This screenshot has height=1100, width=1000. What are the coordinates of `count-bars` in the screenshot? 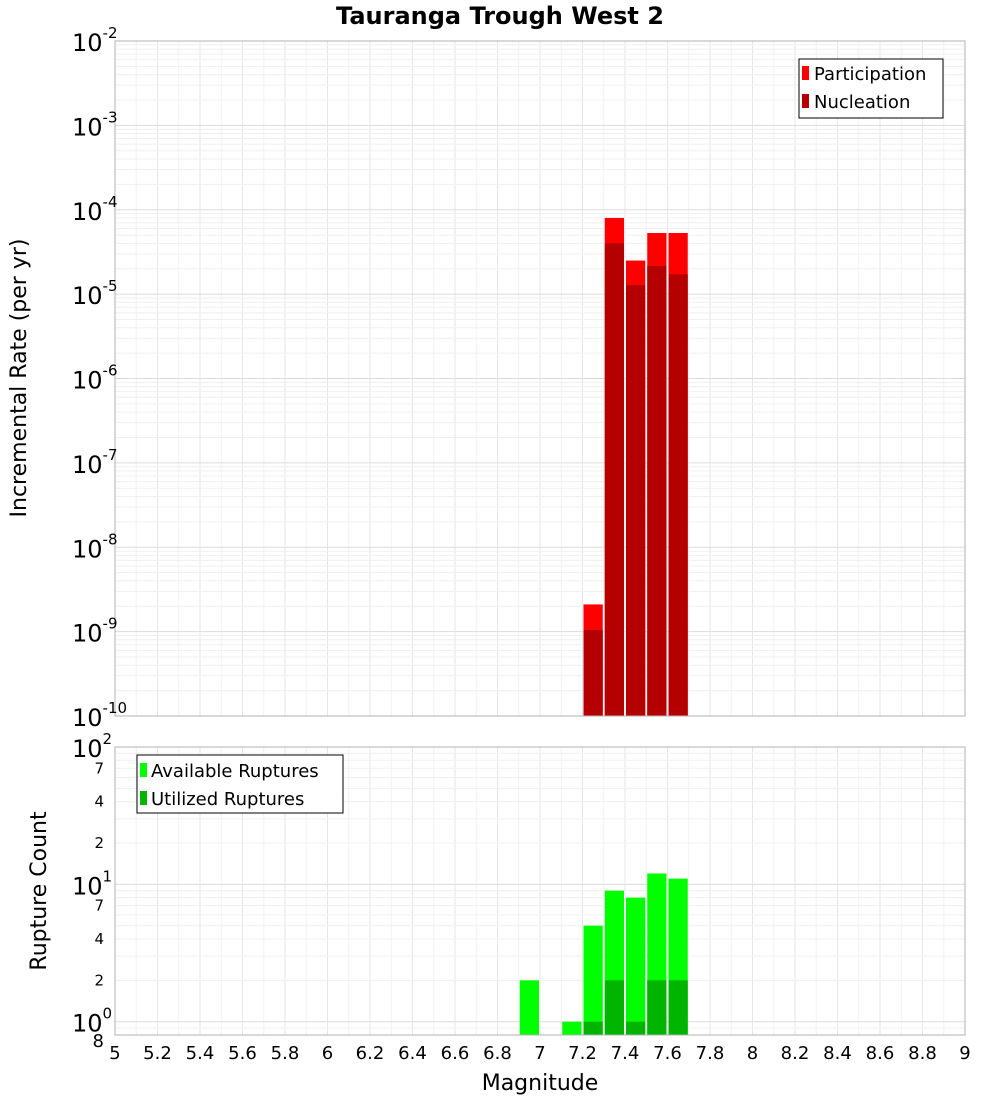 It's located at (603, 954).